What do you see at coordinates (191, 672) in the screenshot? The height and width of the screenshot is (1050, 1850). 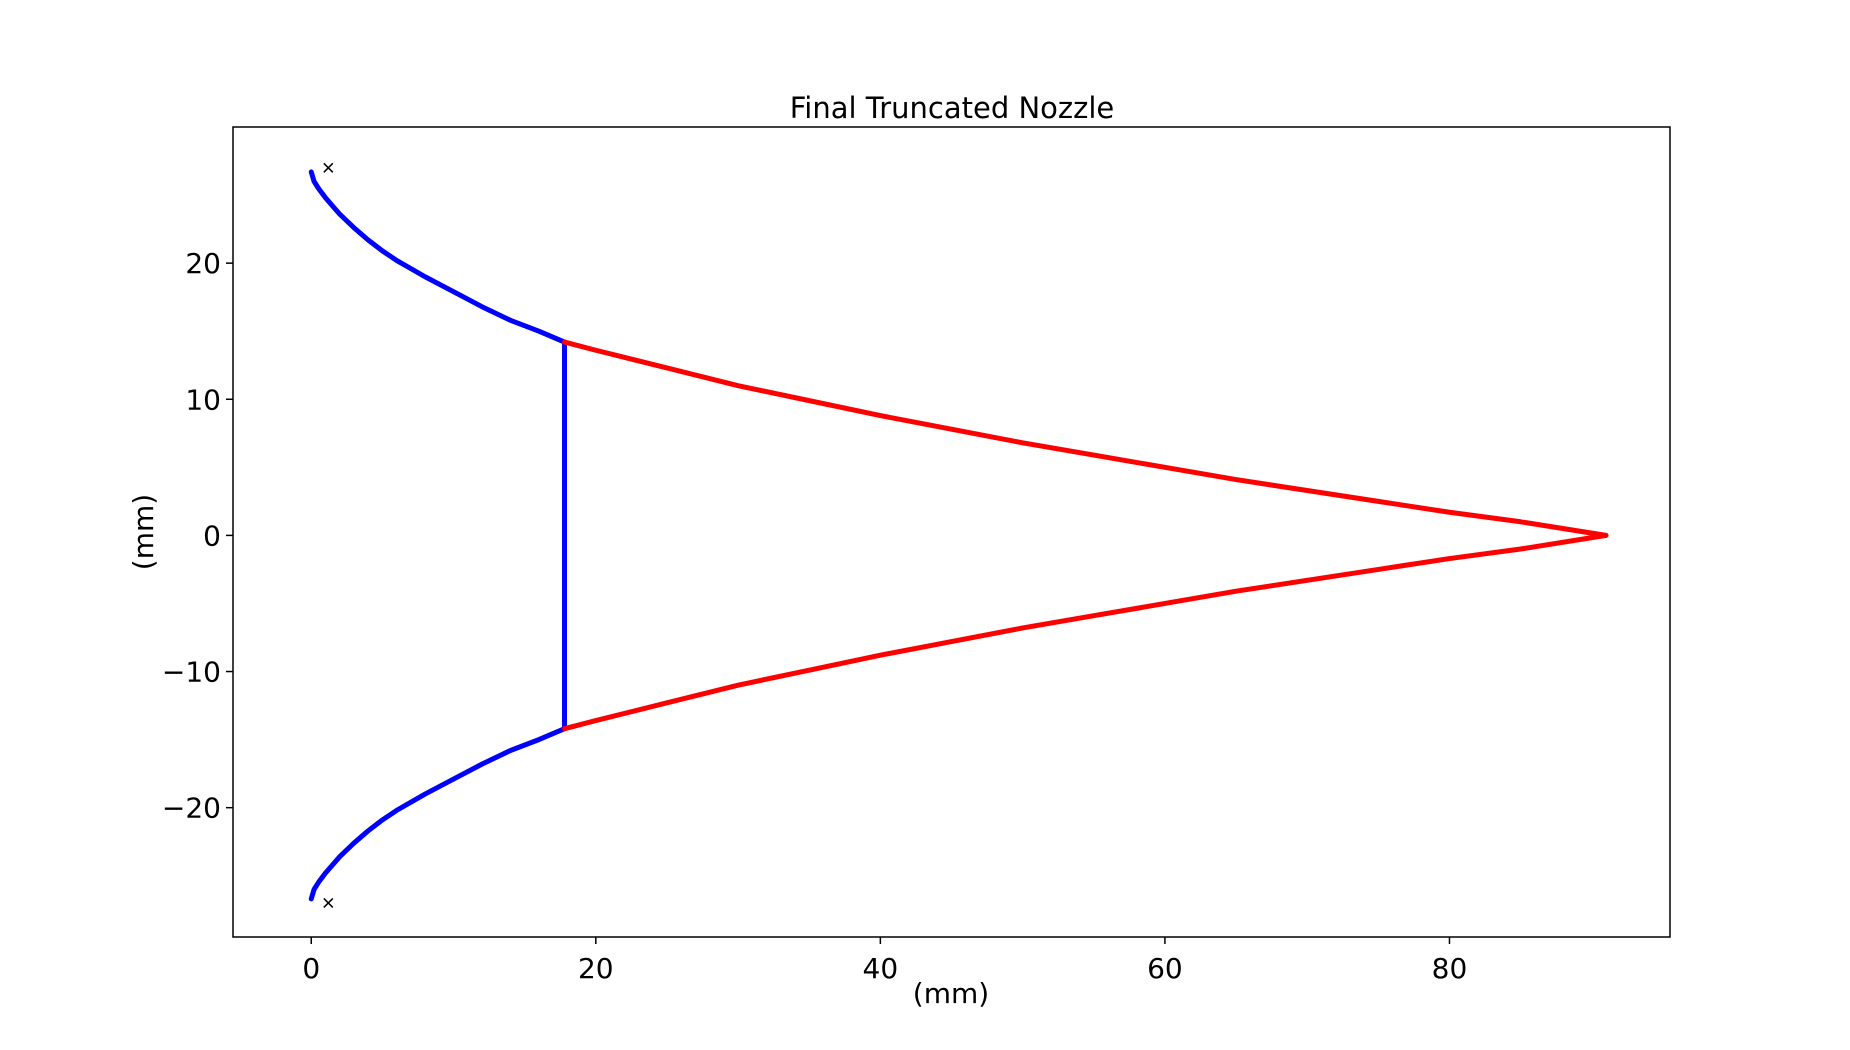 I see `y-tick-label-1: −10` at bounding box center [191, 672].